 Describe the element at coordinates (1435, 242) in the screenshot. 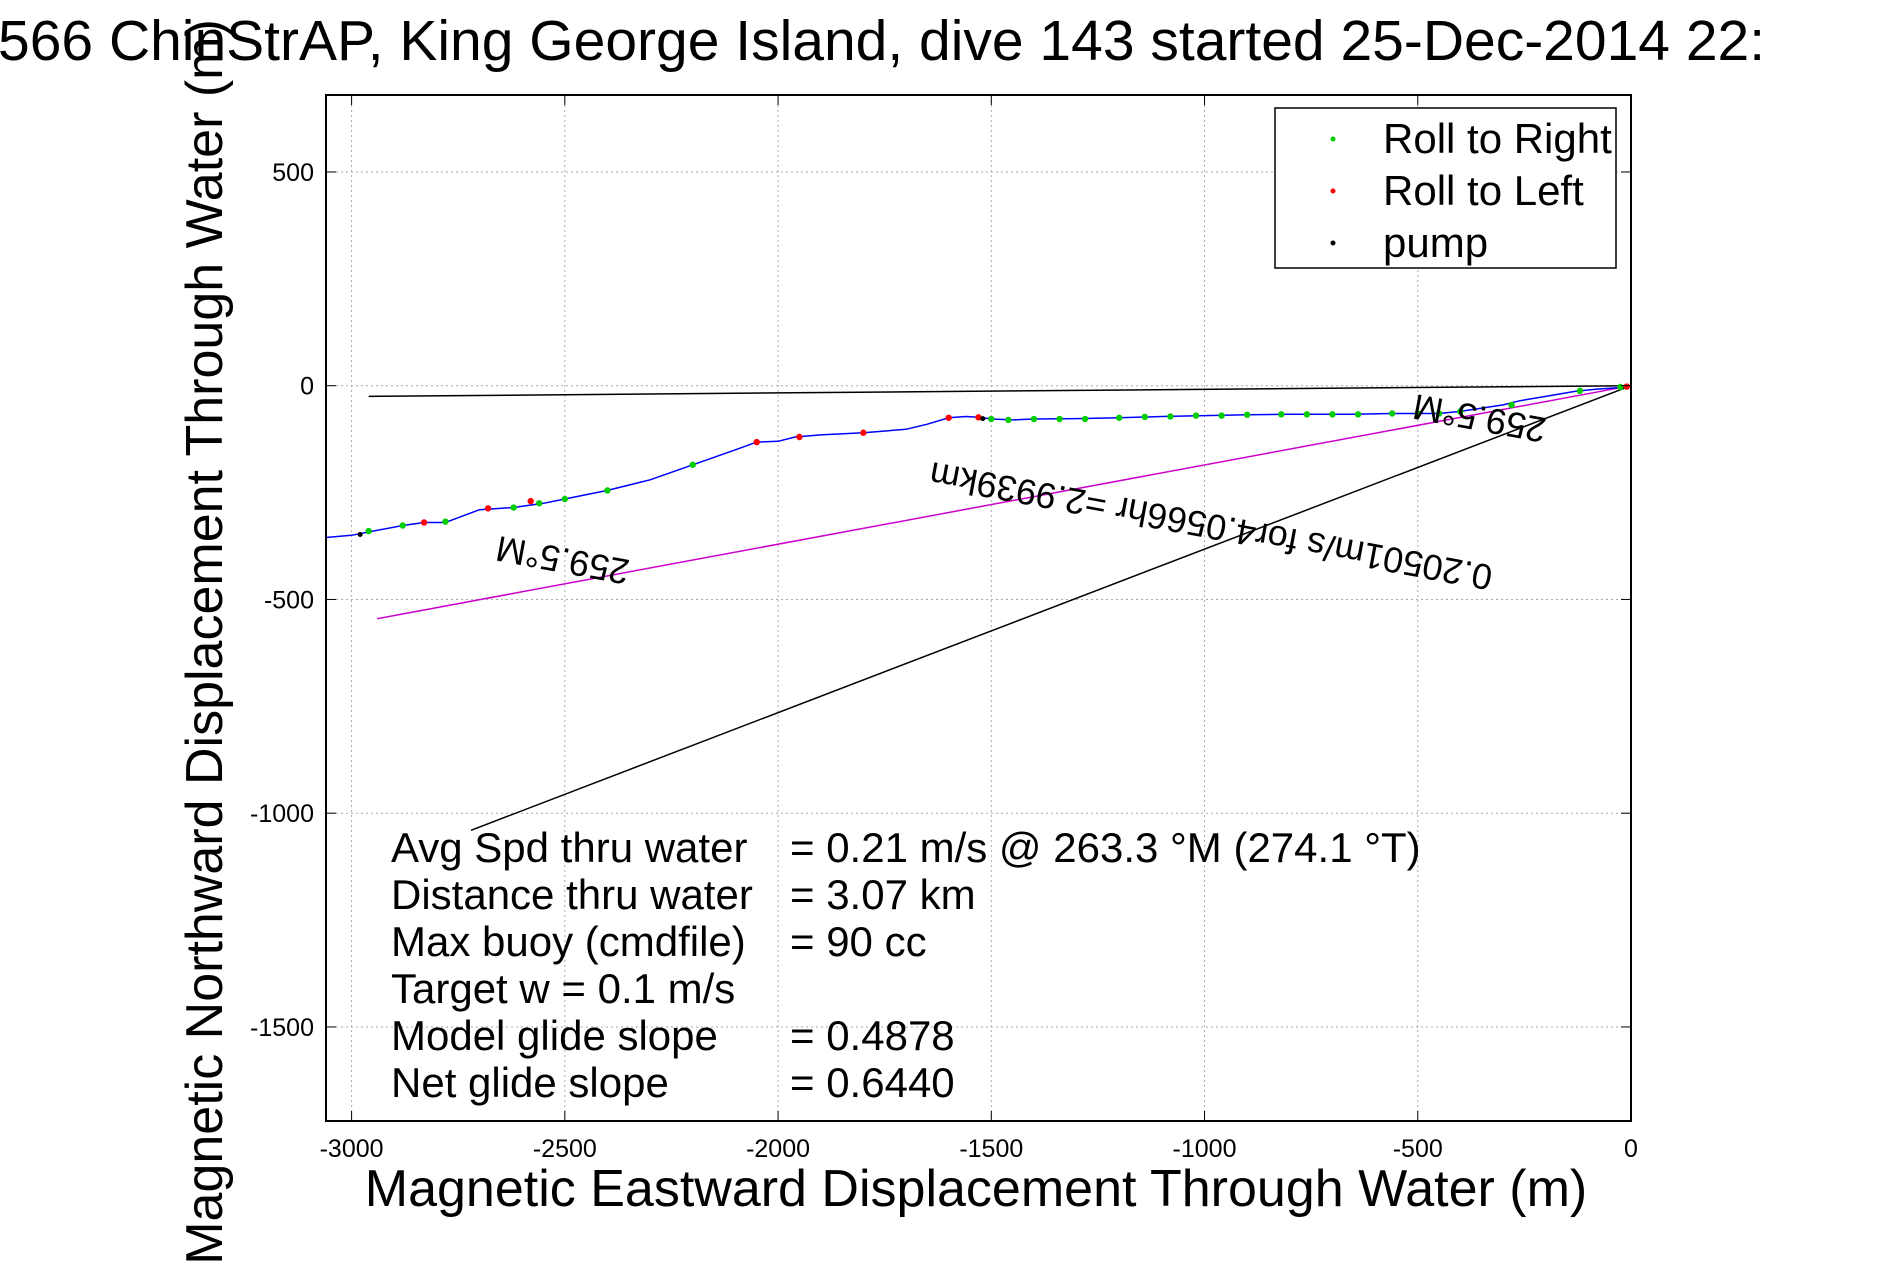

I see `legend-label: pump` at that location.